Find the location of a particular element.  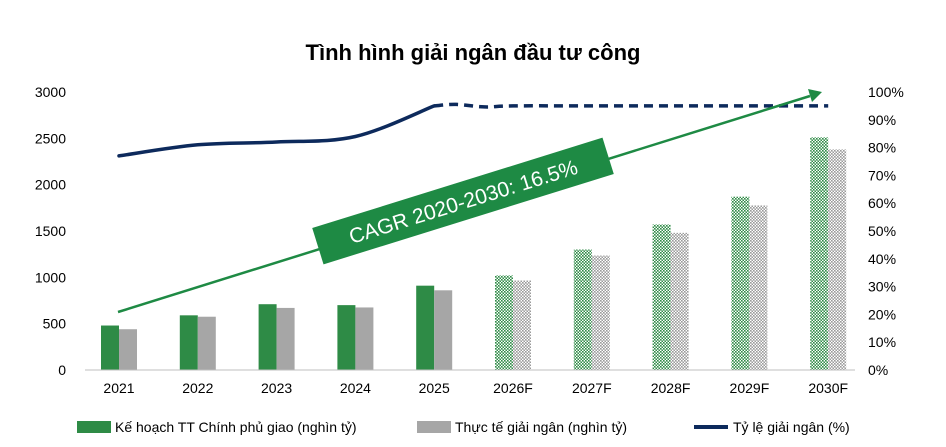

x-tick-label: 2029F is located at coordinates (750, 388).